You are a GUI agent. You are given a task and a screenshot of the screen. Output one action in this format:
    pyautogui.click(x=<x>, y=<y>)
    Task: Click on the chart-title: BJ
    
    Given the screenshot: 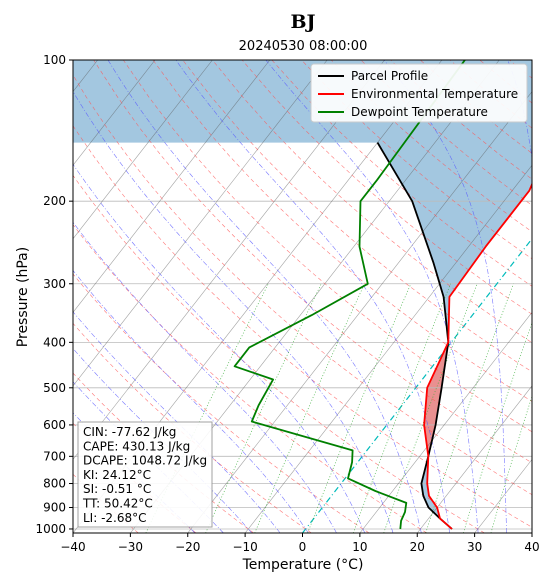 What is the action you would take?
    pyautogui.click(x=302, y=22)
    